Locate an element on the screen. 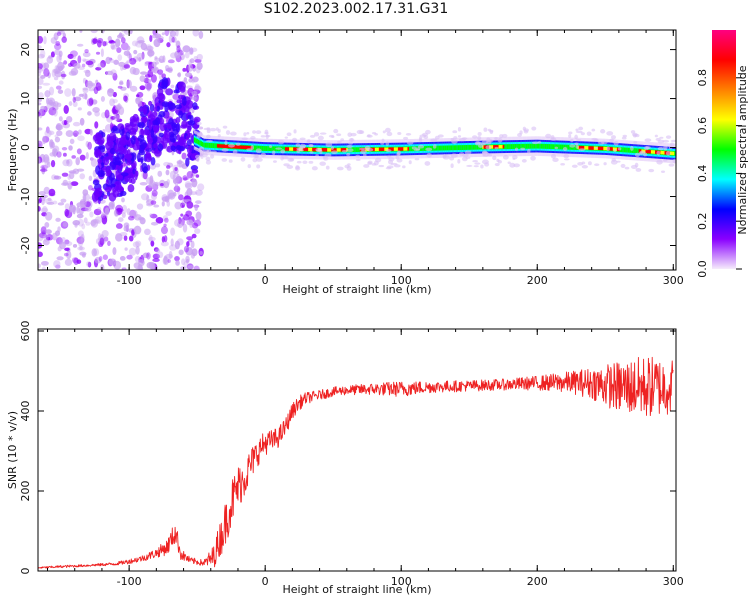 The width and height of the screenshot is (750, 600). spectrogram-x-tick-label: 200 is located at coordinates (537, 280).